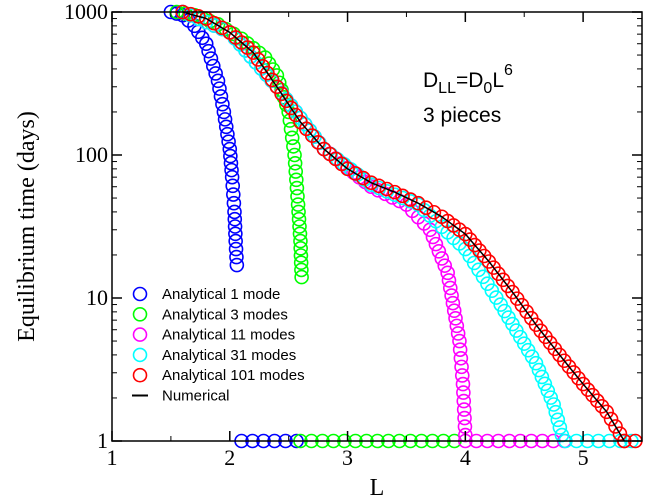 Image resolution: width=648 pixels, height=501 pixels. I want to click on x-tick-label: 3, so click(347, 457).